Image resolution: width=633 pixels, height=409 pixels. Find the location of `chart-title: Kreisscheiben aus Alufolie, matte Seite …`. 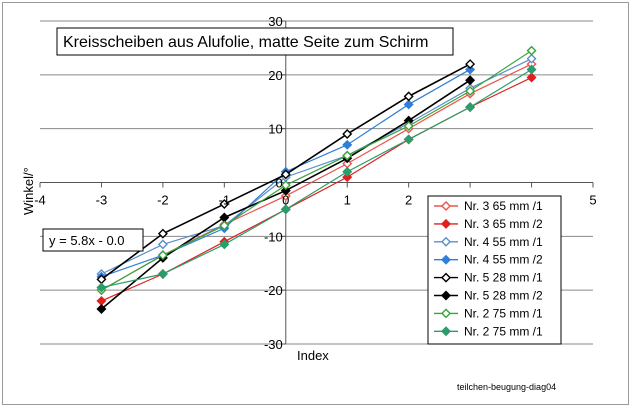

chart-title: Kreisscheiben aus Alufolie, matte Seite … is located at coordinates (246, 42).